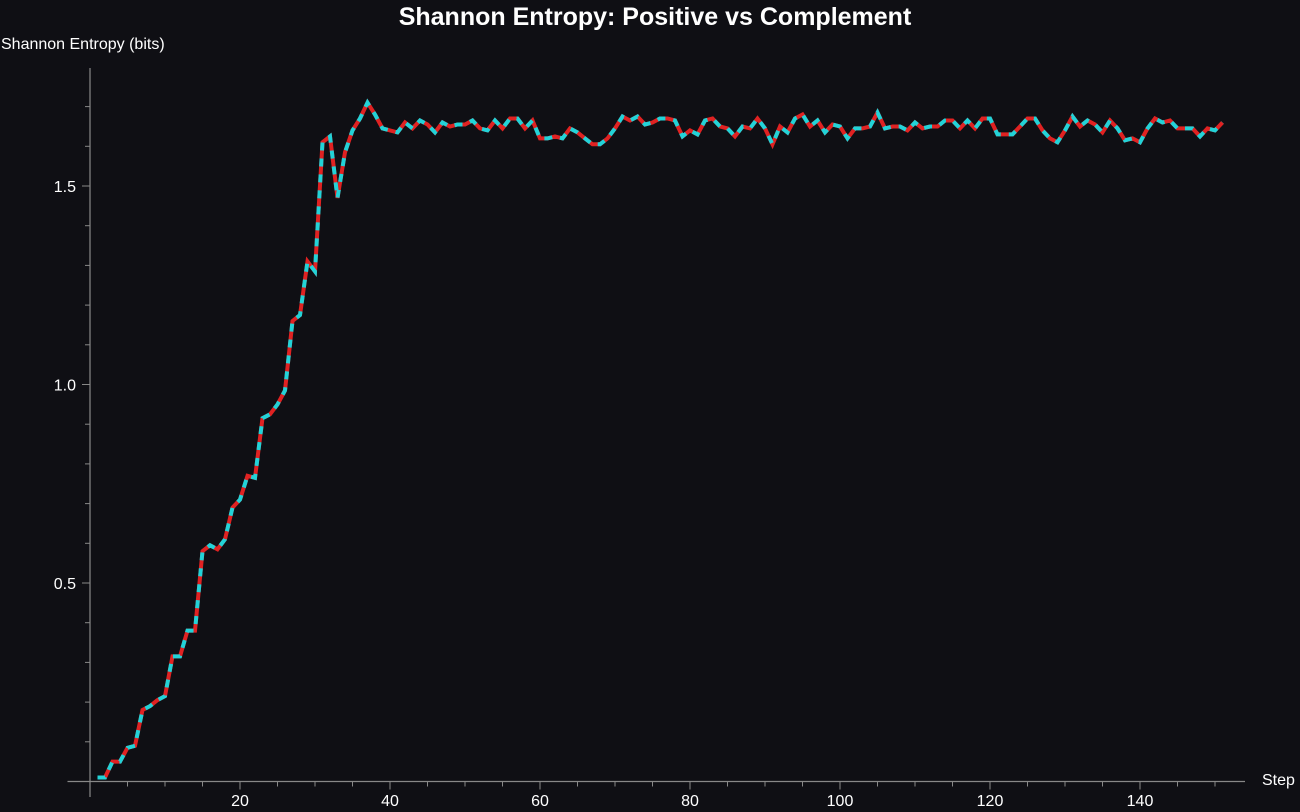 The image size is (1300, 812). Describe the element at coordinates (65, 187) in the screenshot. I see `y-tick-label: 1.5` at that location.